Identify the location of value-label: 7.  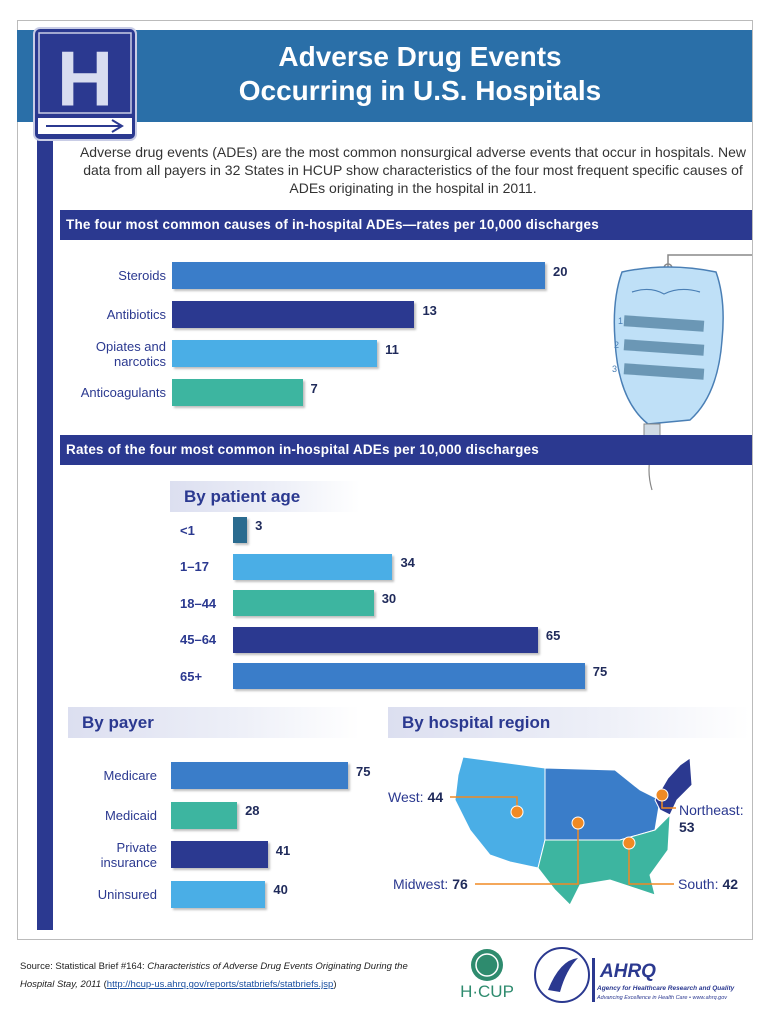
(314, 388).